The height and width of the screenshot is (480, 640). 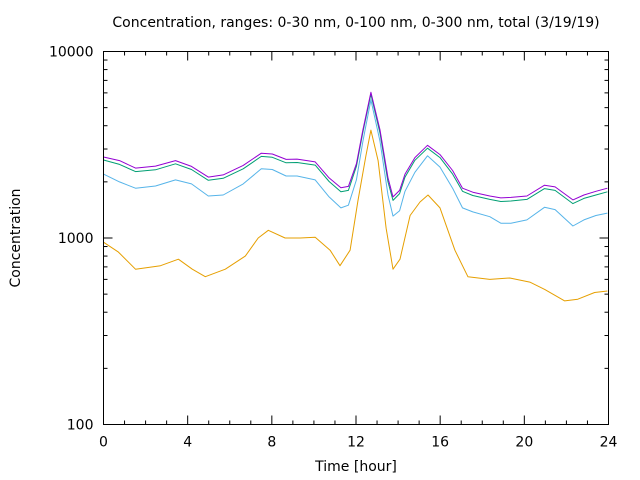 I want to click on y-tick-label: 100, so click(x=80, y=426).